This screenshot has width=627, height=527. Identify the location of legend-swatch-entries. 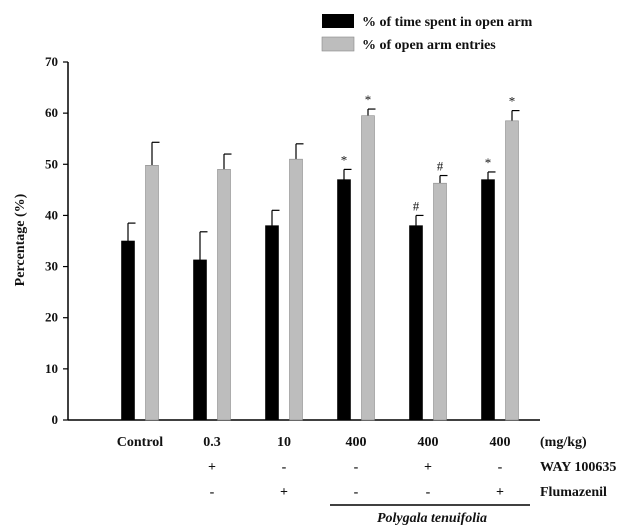
(338, 44).